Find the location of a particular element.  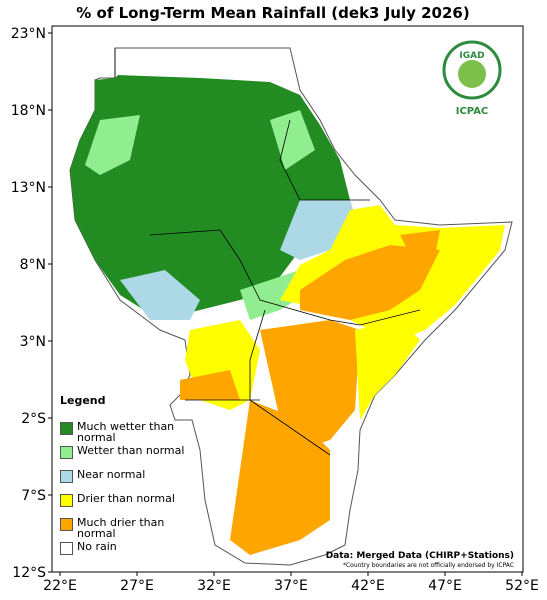

source: Data: Merged Data (CHIRP+Stations) is located at coordinates (420, 556).